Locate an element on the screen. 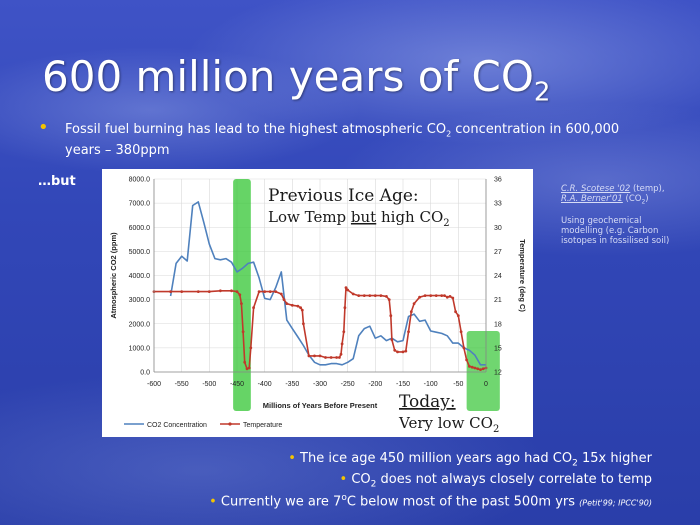  y2-tick-label: 27 is located at coordinates (498, 252).